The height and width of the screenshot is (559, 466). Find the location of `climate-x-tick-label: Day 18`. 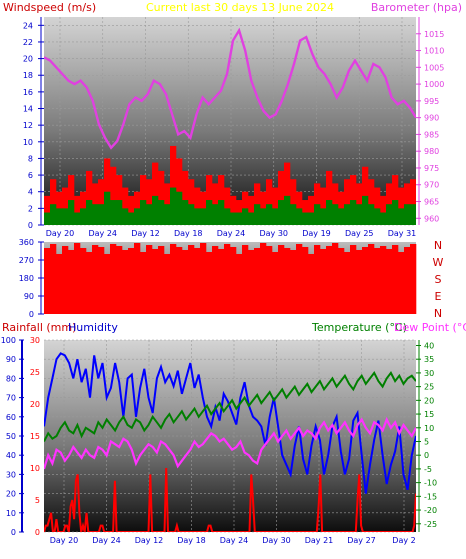

climate-x-tick-label: Day 18 is located at coordinates (191, 540).